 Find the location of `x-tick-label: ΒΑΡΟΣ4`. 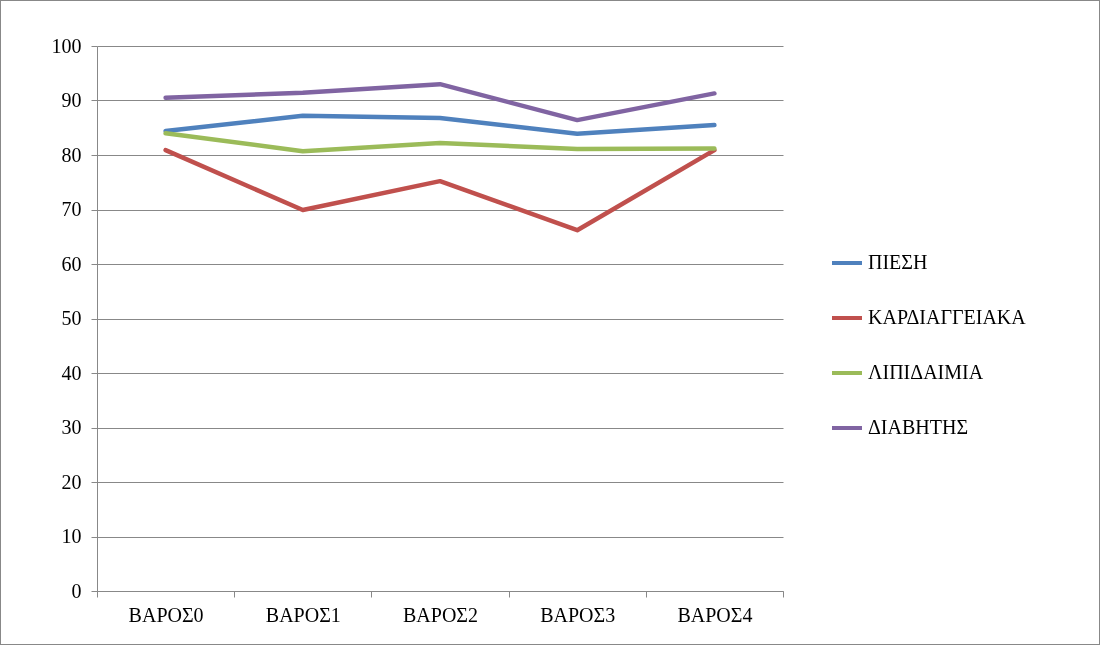

x-tick-label: ΒΑΡΟΣ4 is located at coordinates (715, 614).